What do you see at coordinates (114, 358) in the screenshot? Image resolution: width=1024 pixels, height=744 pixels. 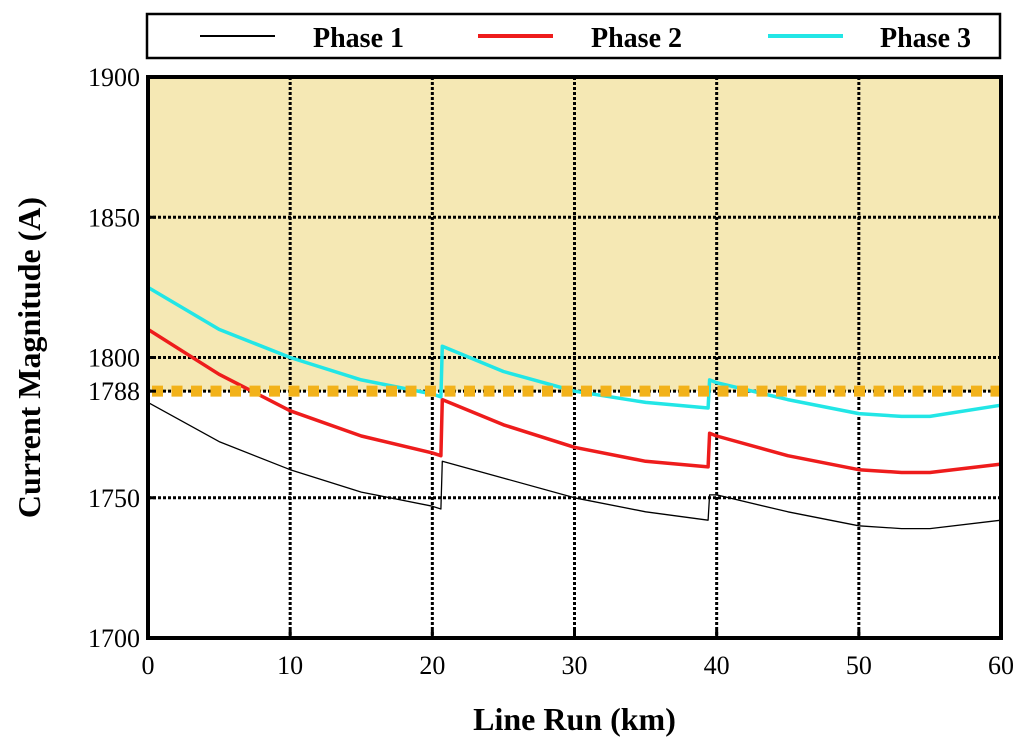 I see `y-tick-label: 1800` at bounding box center [114, 358].